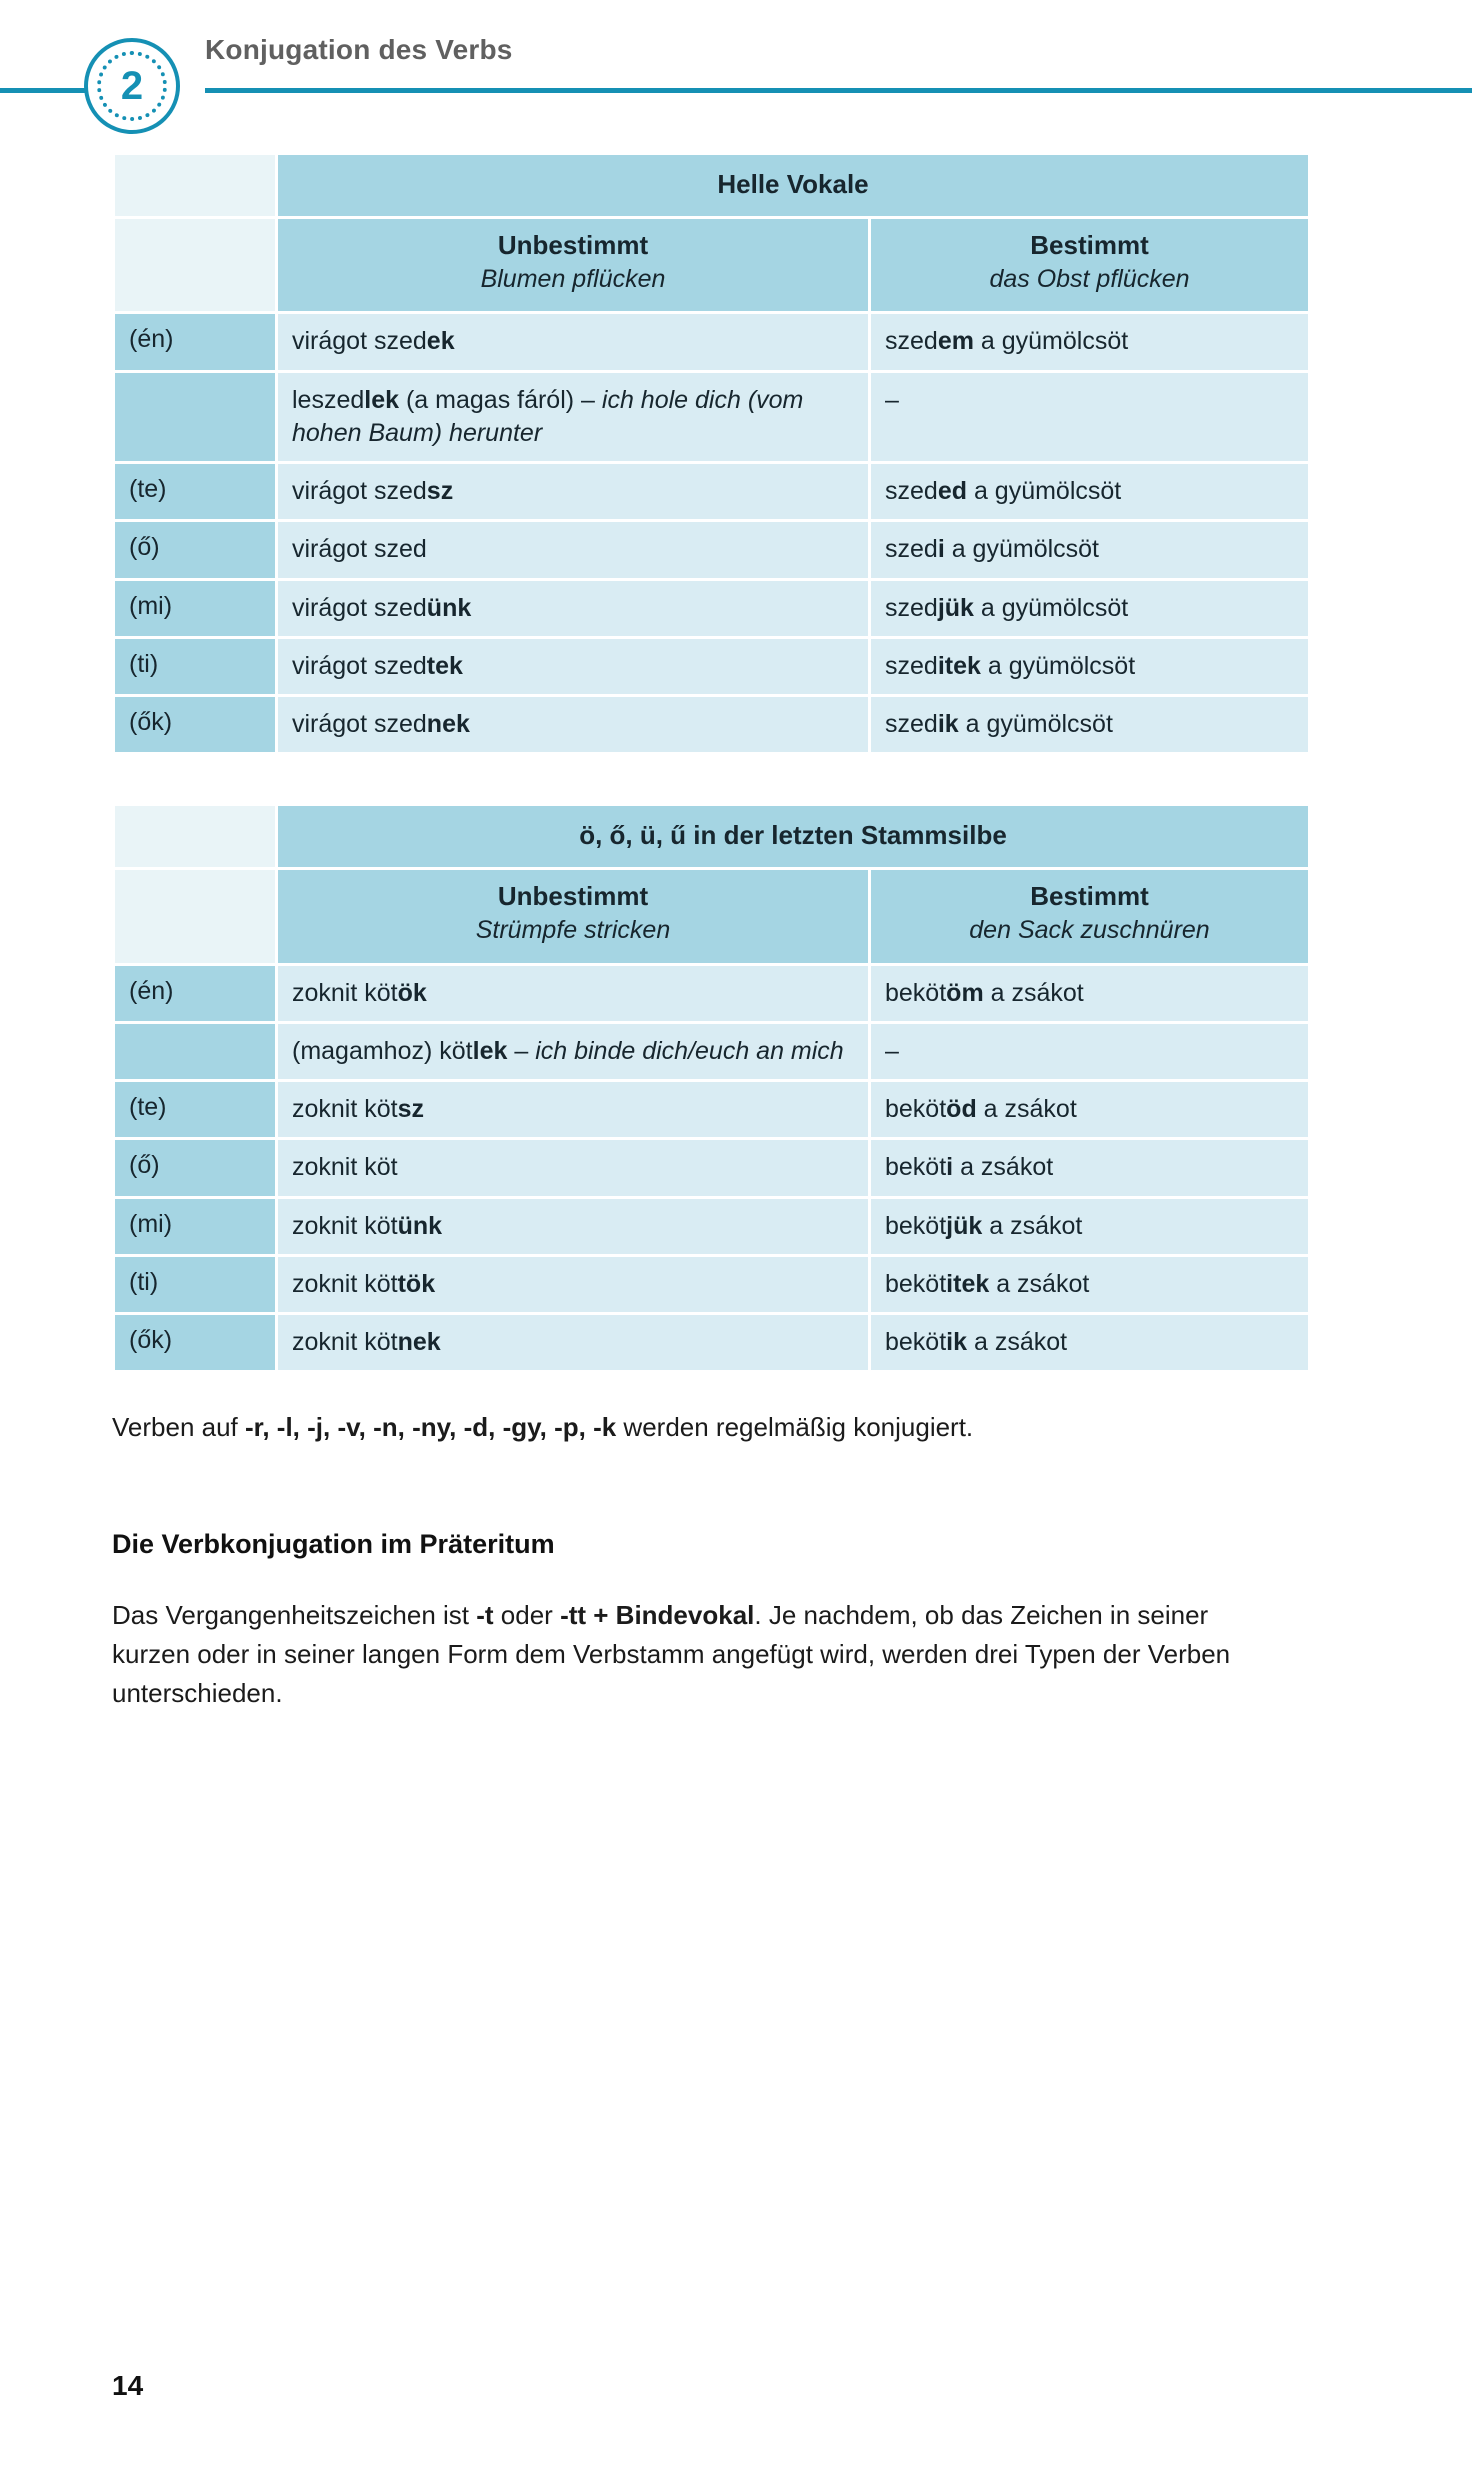 This screenshot has height=2476, width=1472. I want to click on badge-dotted-ring-icon, so click(132, 86).